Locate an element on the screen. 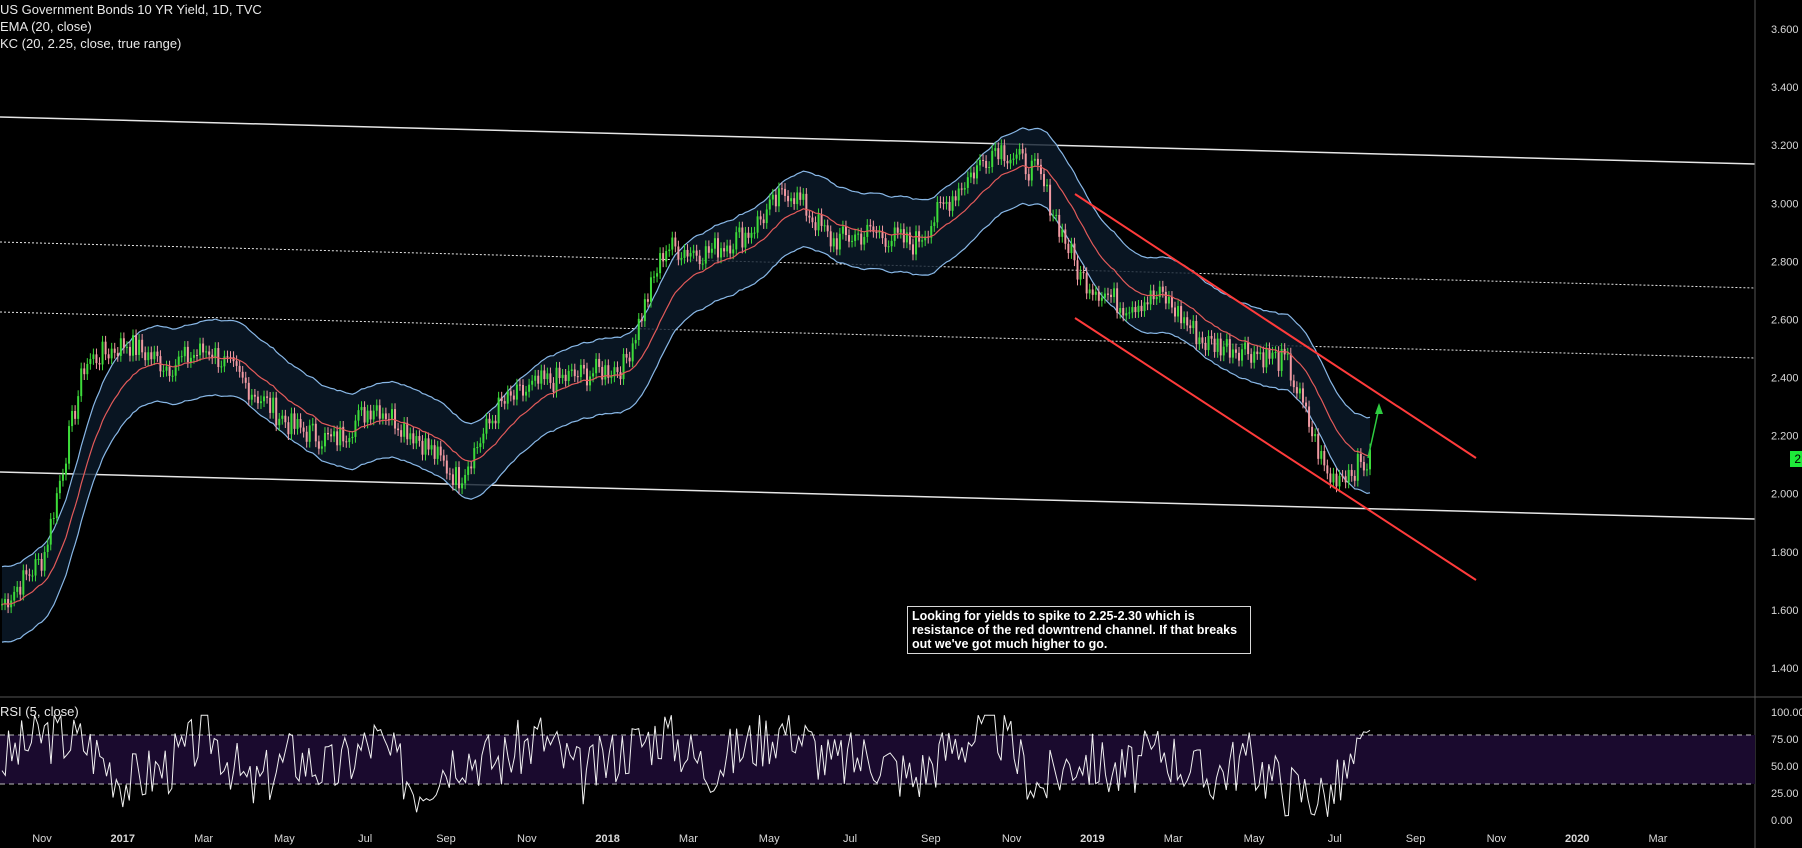  time-tick-label: 2020 is located at coordinates (1577, 839).